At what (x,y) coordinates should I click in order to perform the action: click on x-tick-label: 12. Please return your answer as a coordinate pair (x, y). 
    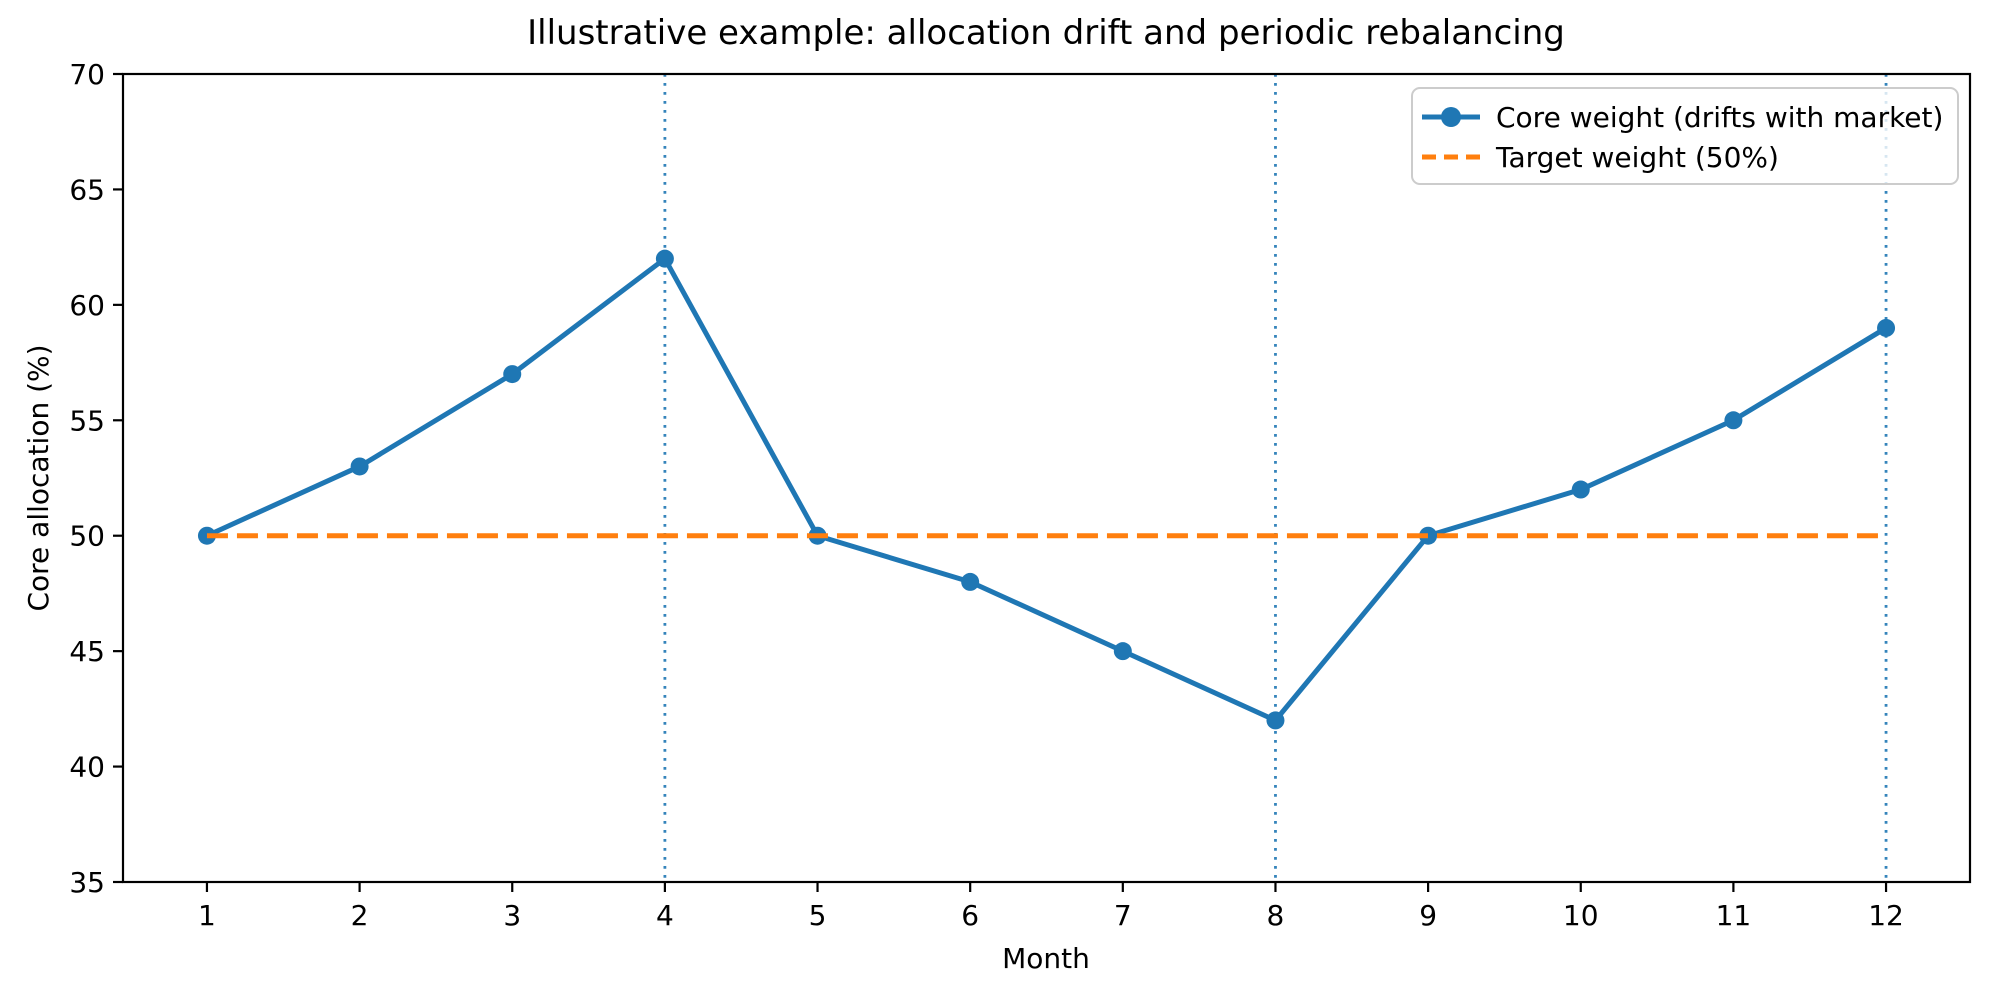
    Looking at the image, I should click on (1886, 915).